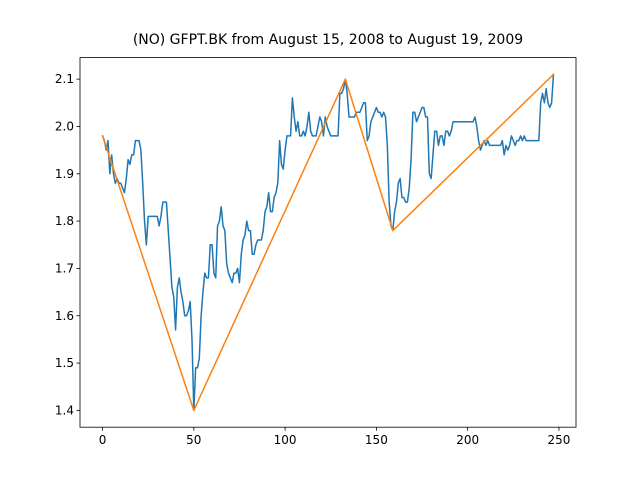  I want to click on y-tick-label: 2.1, so click(64, 79).